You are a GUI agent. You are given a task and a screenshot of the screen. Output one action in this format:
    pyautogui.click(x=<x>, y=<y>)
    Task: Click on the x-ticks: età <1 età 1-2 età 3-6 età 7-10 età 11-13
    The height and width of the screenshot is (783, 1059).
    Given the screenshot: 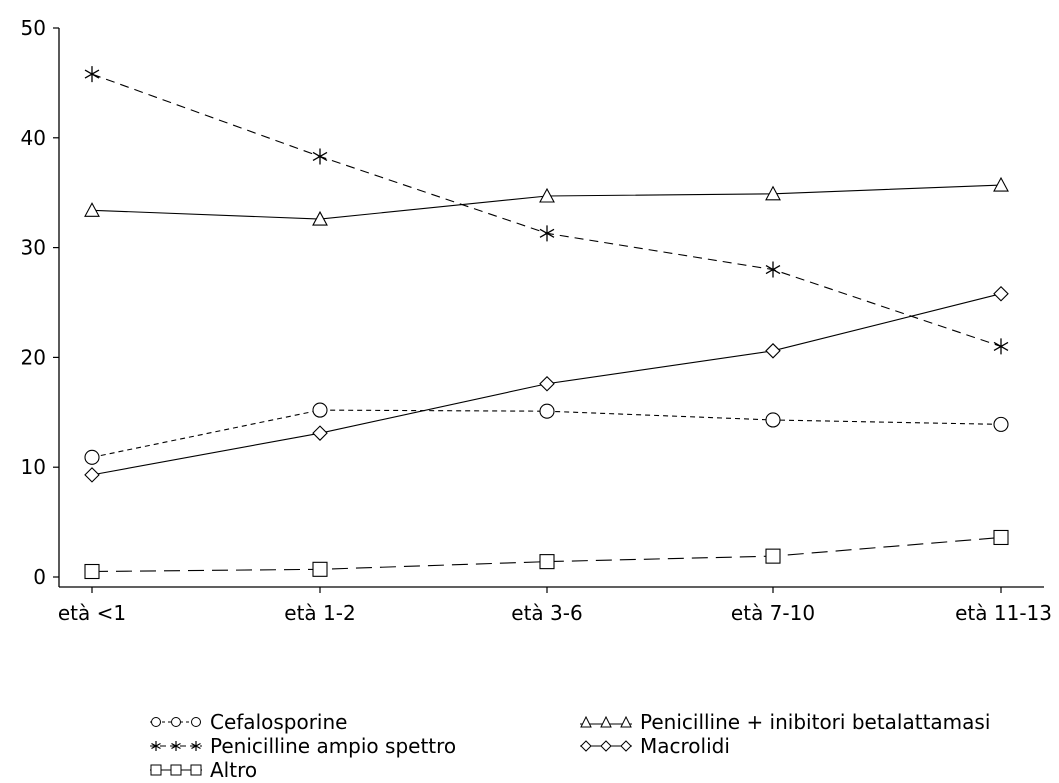 What is the action you would take?
    pyautogui.click(x=555, y=606)
    